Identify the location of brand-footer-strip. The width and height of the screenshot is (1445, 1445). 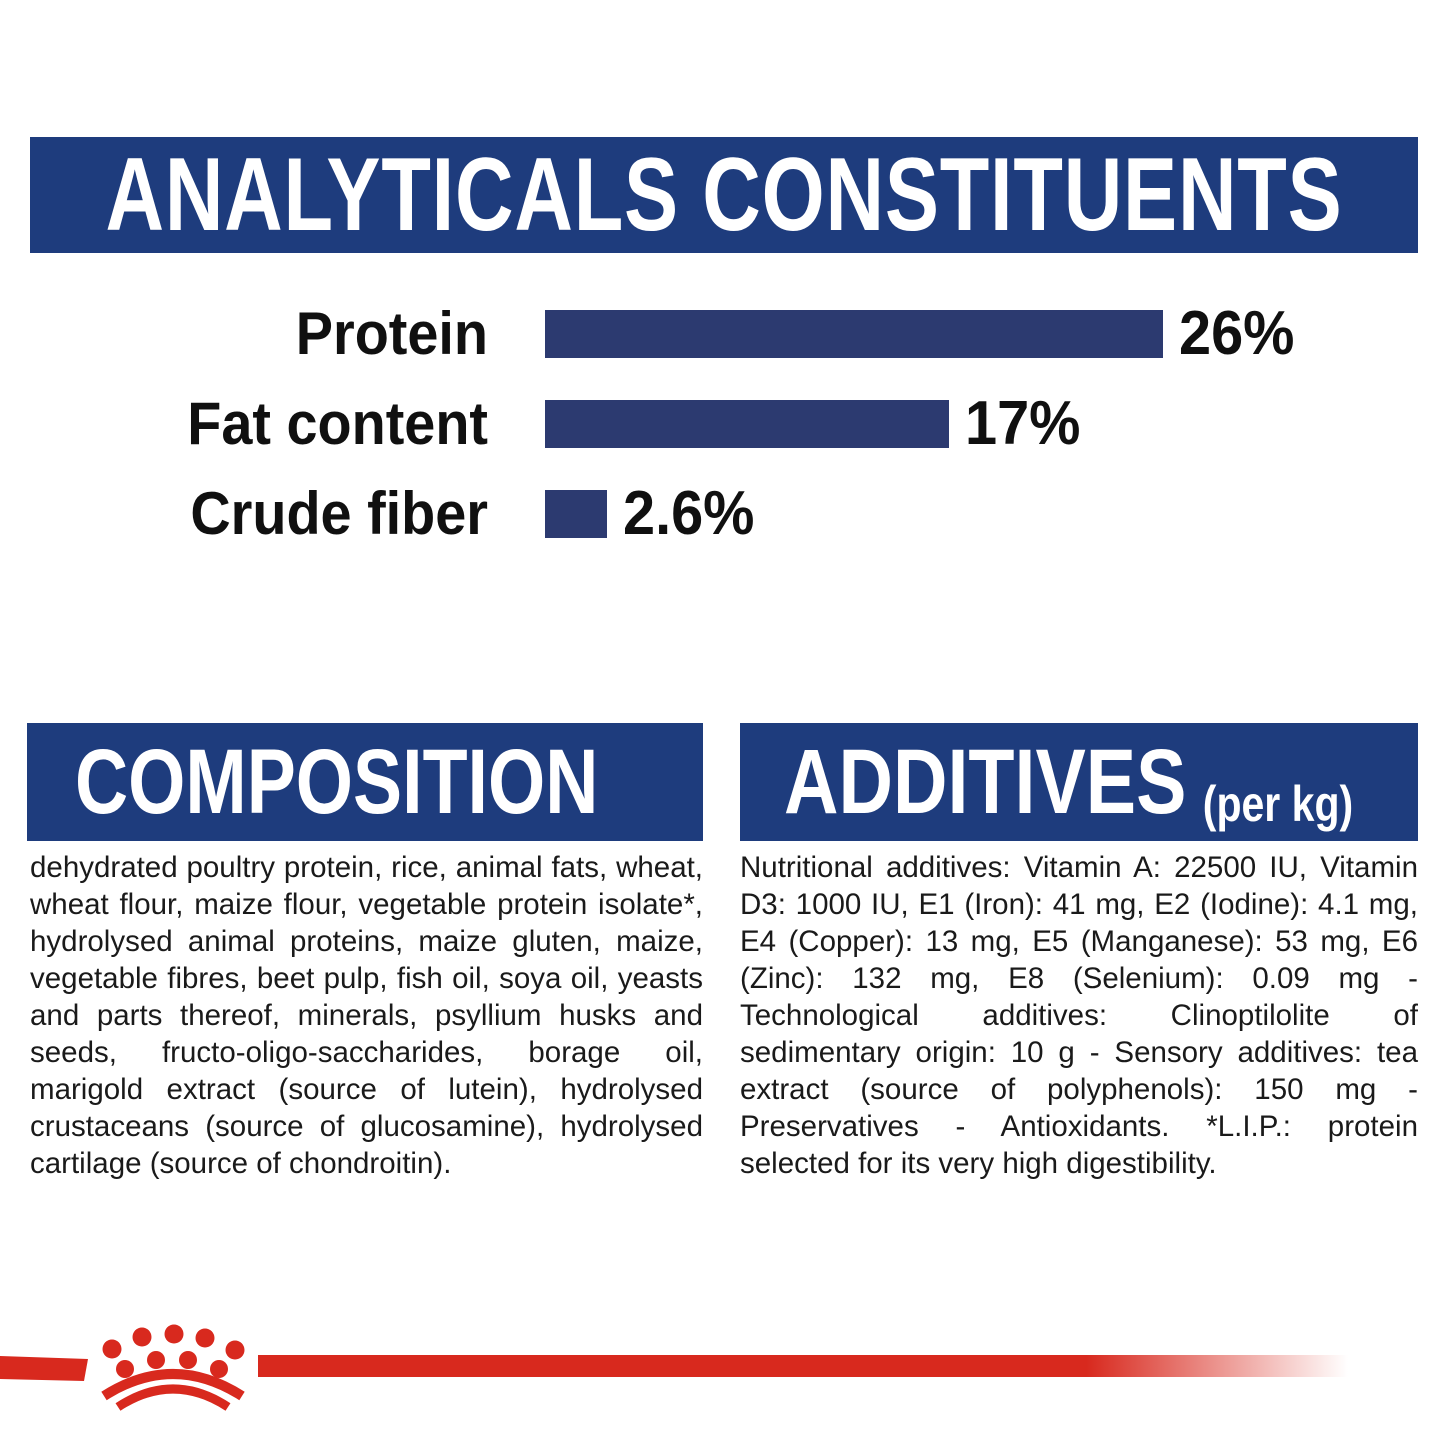
(674, 1367).